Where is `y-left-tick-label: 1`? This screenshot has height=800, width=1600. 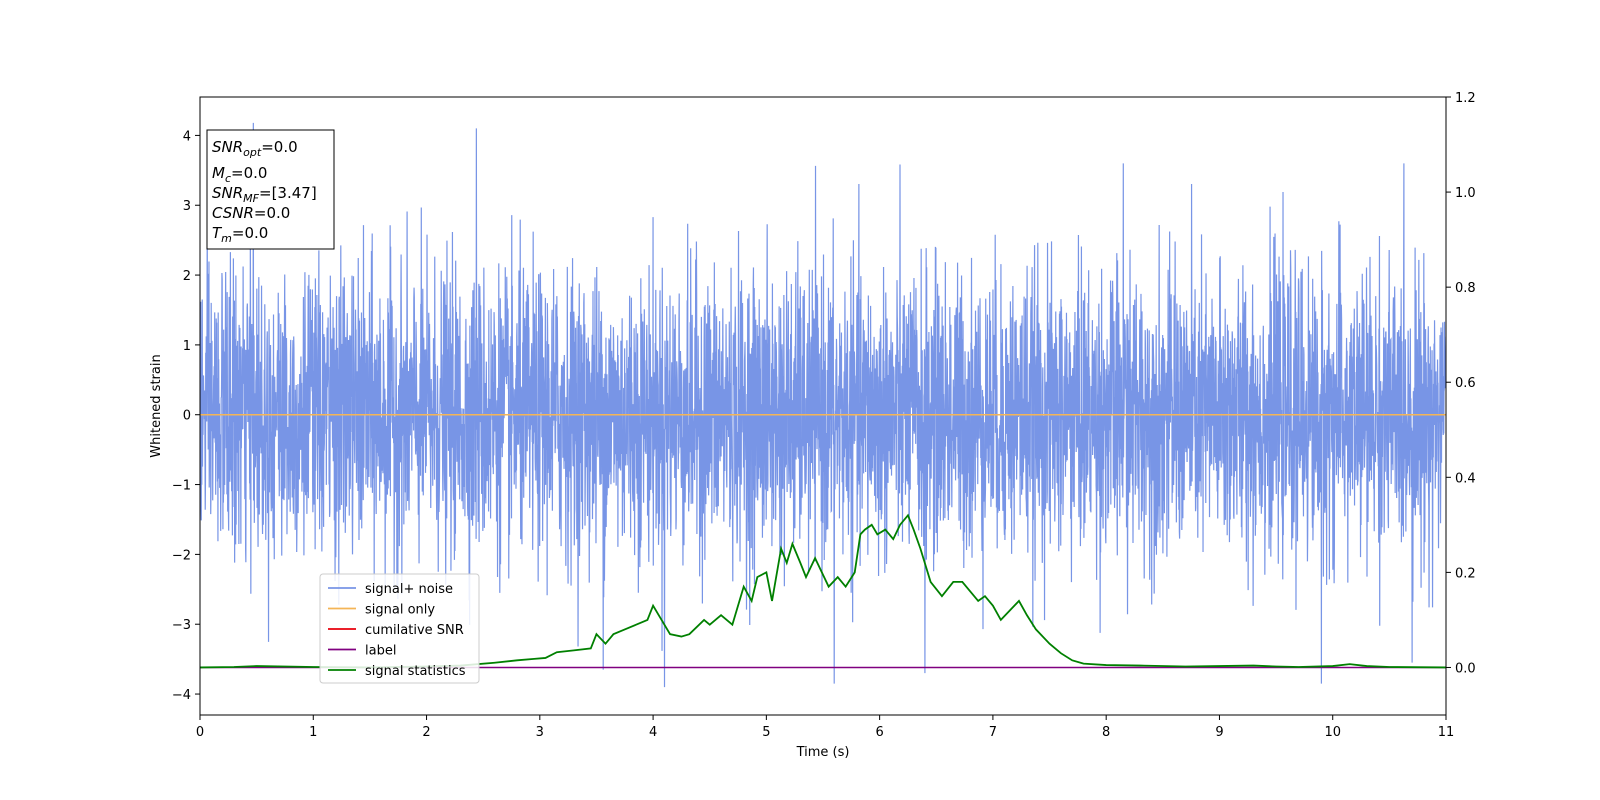
y-left-tick-label: 1 is located at coordinates (187, 346).